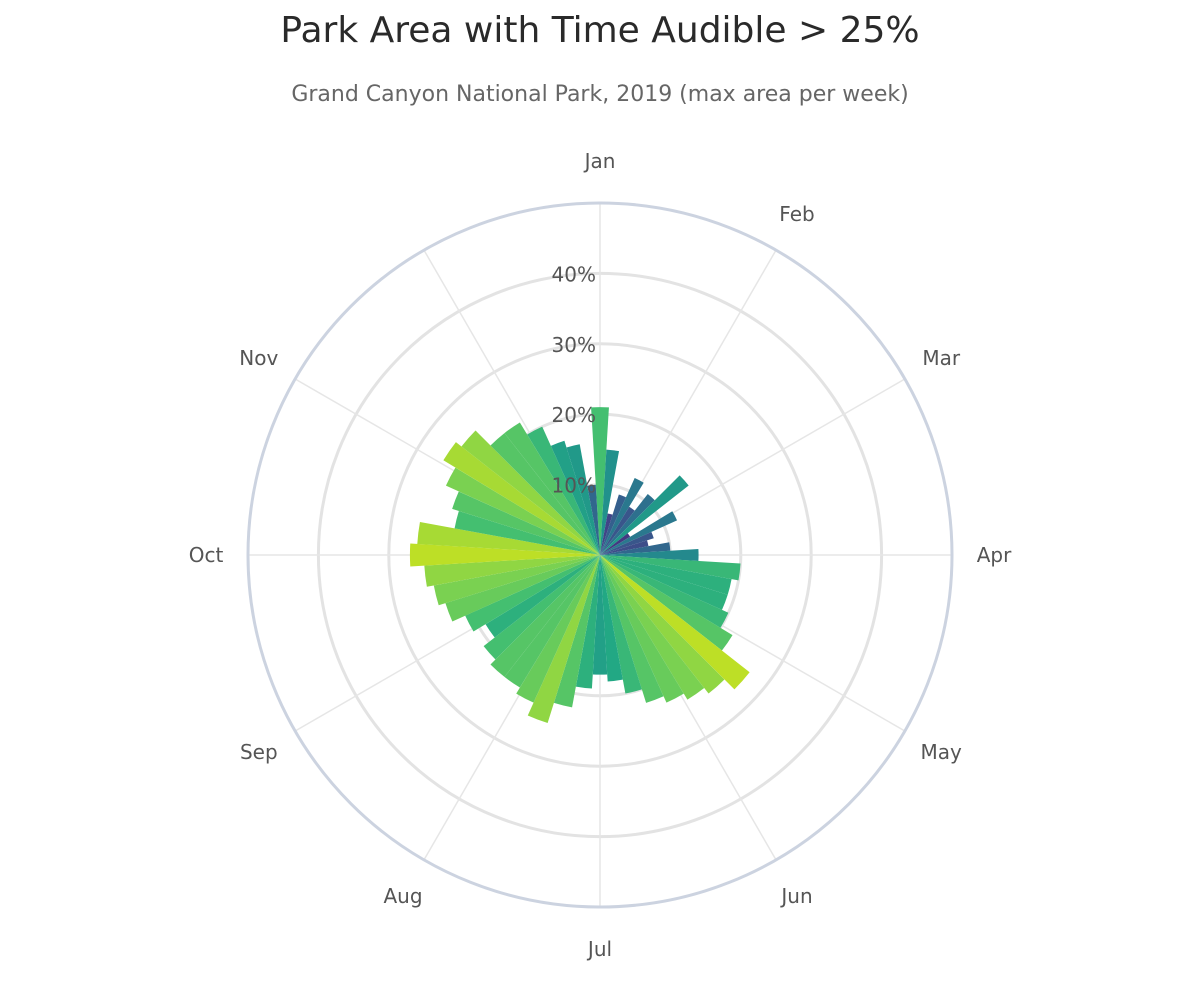 Image resolution: width=1200 pixels, height=1000 pixels. What do you see at coordinates (796, 214) in the screenshot?
I see `month-label-feb: Feb` at bounding box center [796, 214].